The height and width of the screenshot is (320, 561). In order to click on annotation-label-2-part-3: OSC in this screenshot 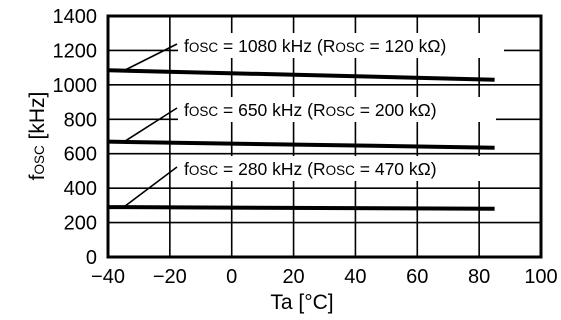, I will do `click(341, 170)`.